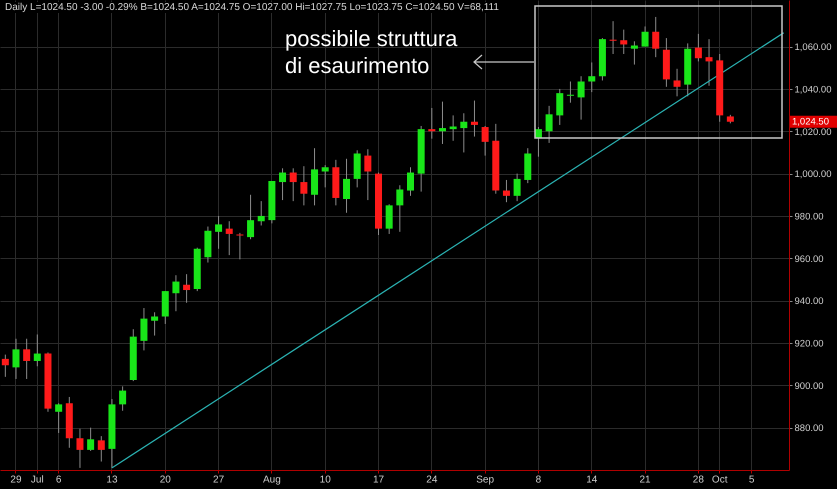 This screenshot has height=489, width=837. Describe the element at coordinates (813, 174) in the screenshot. I see `y-tick-label: 1,000.00` at that location.